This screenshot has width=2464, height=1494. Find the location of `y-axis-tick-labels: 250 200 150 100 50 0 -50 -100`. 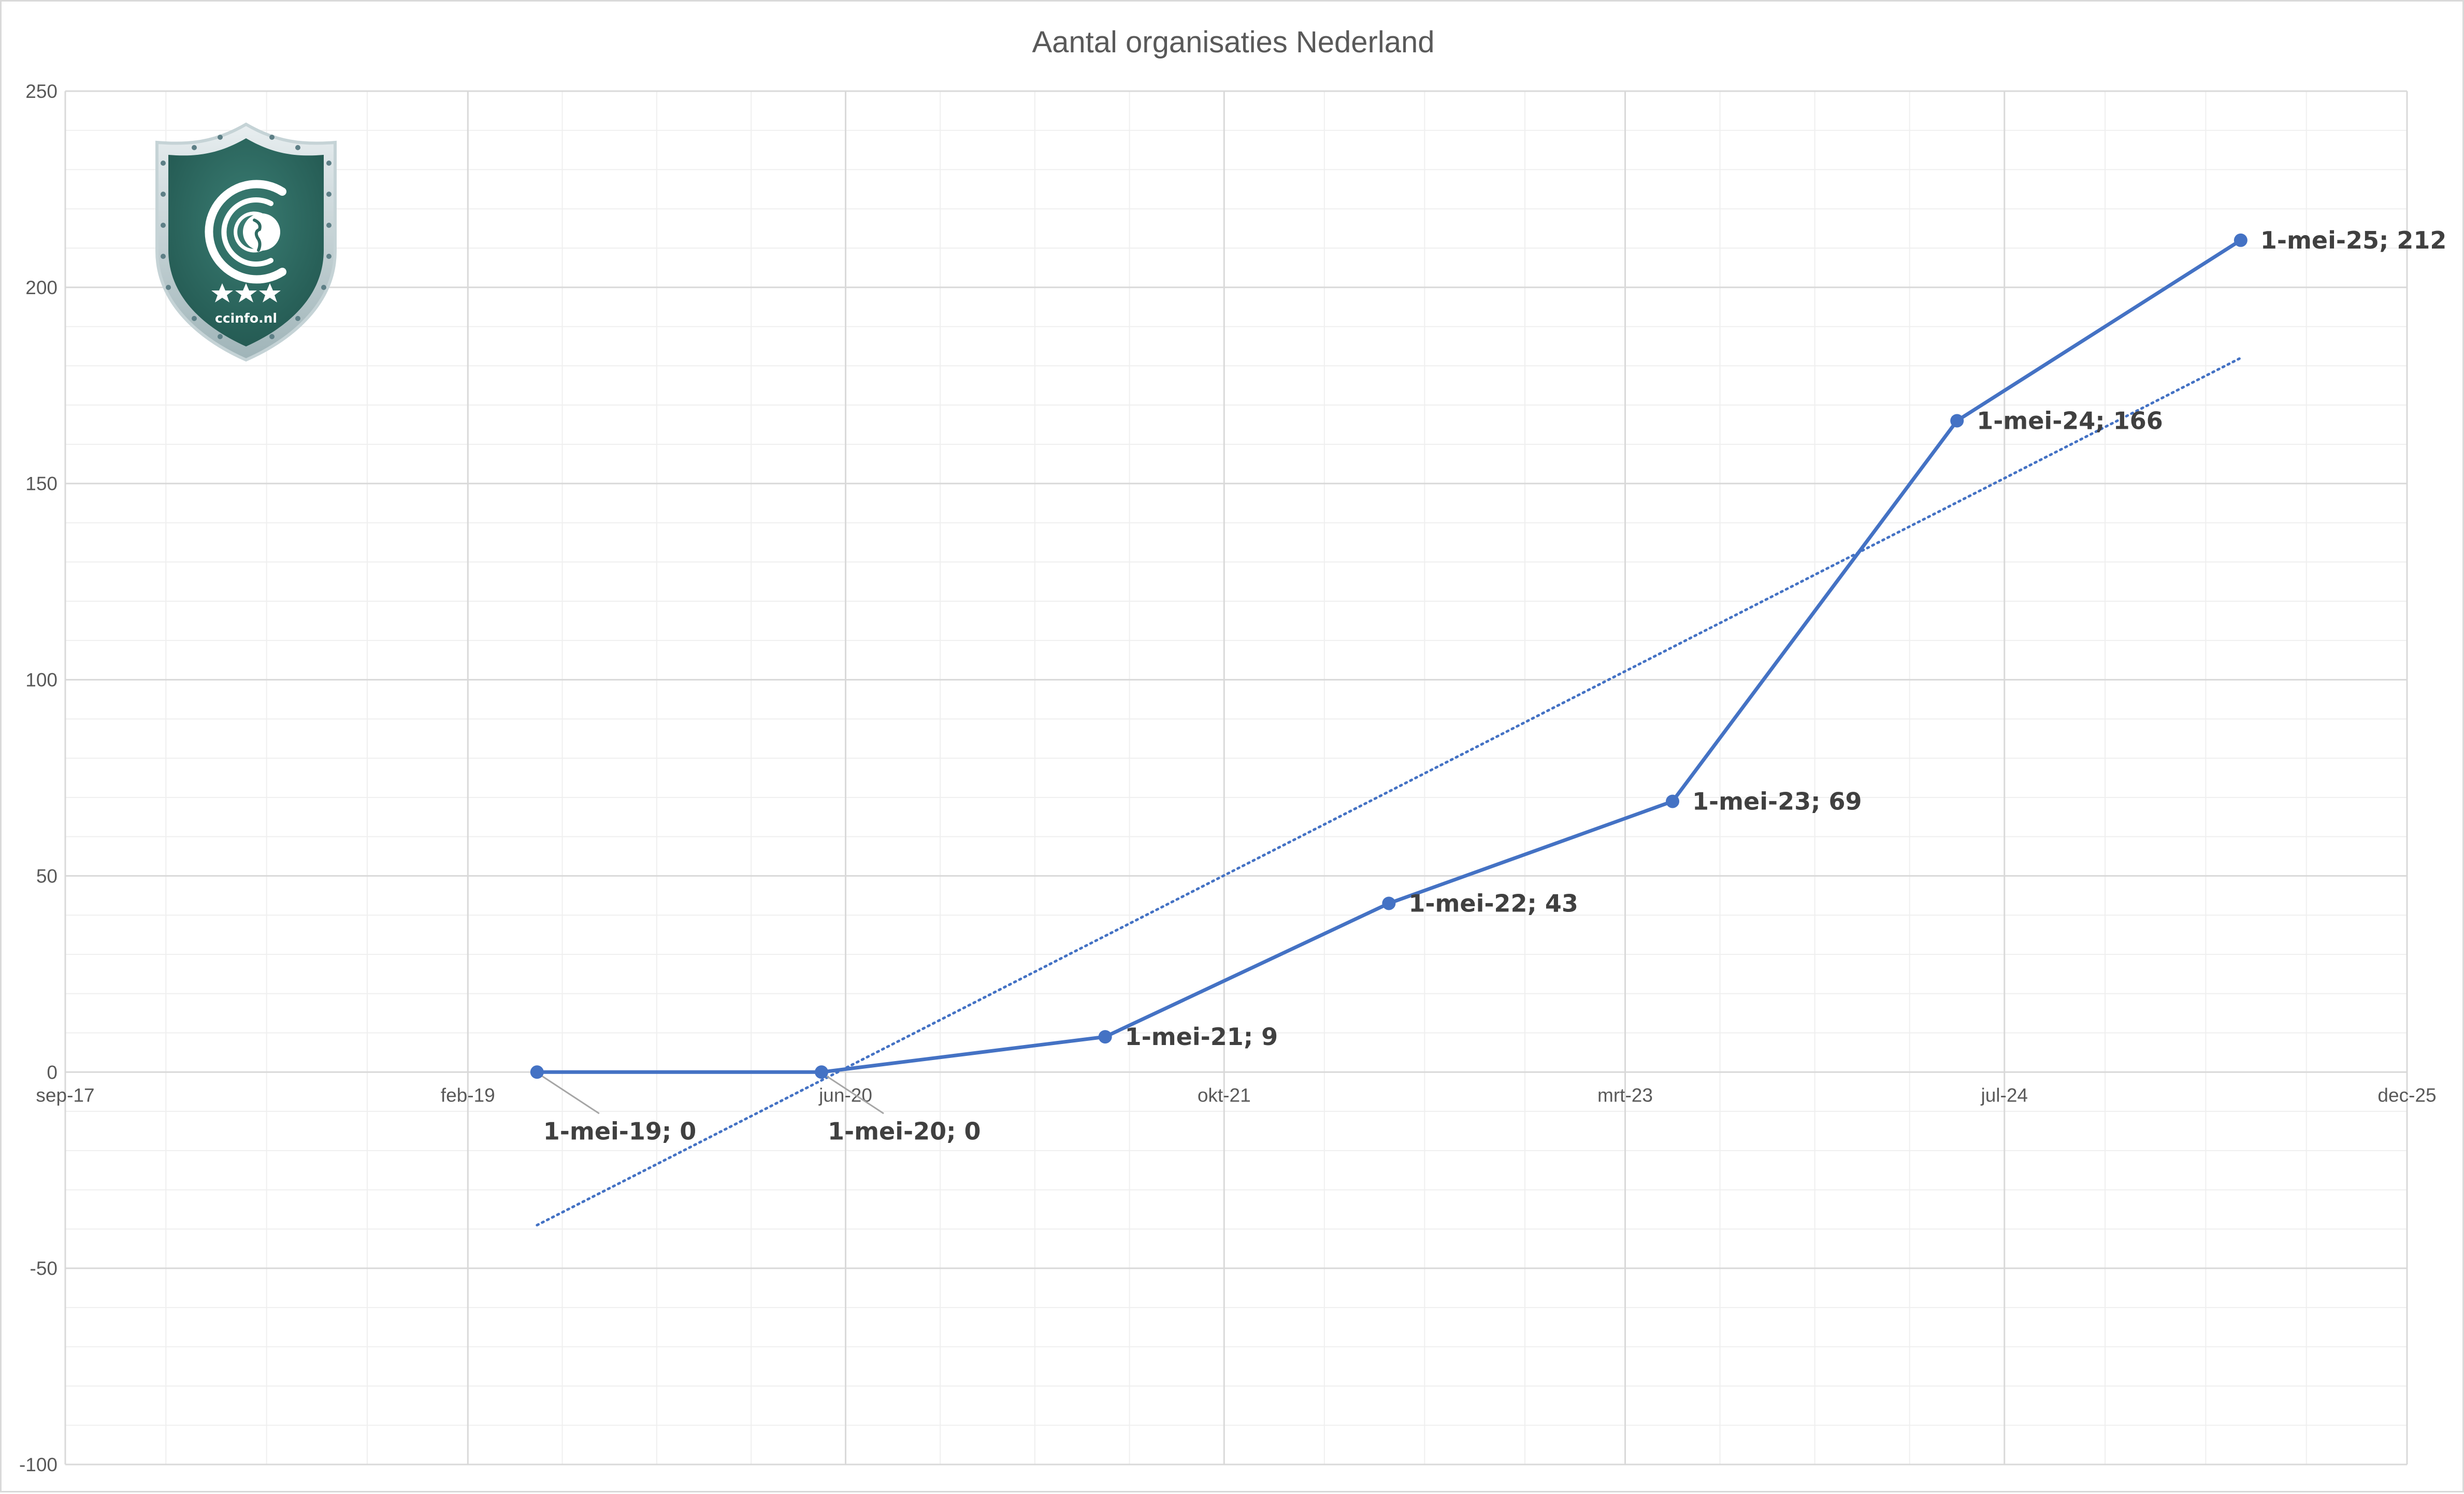

y-axis-tick-labels: 250 200 150 100 50 0 -50 -100 is located at coordinates (38, 778).